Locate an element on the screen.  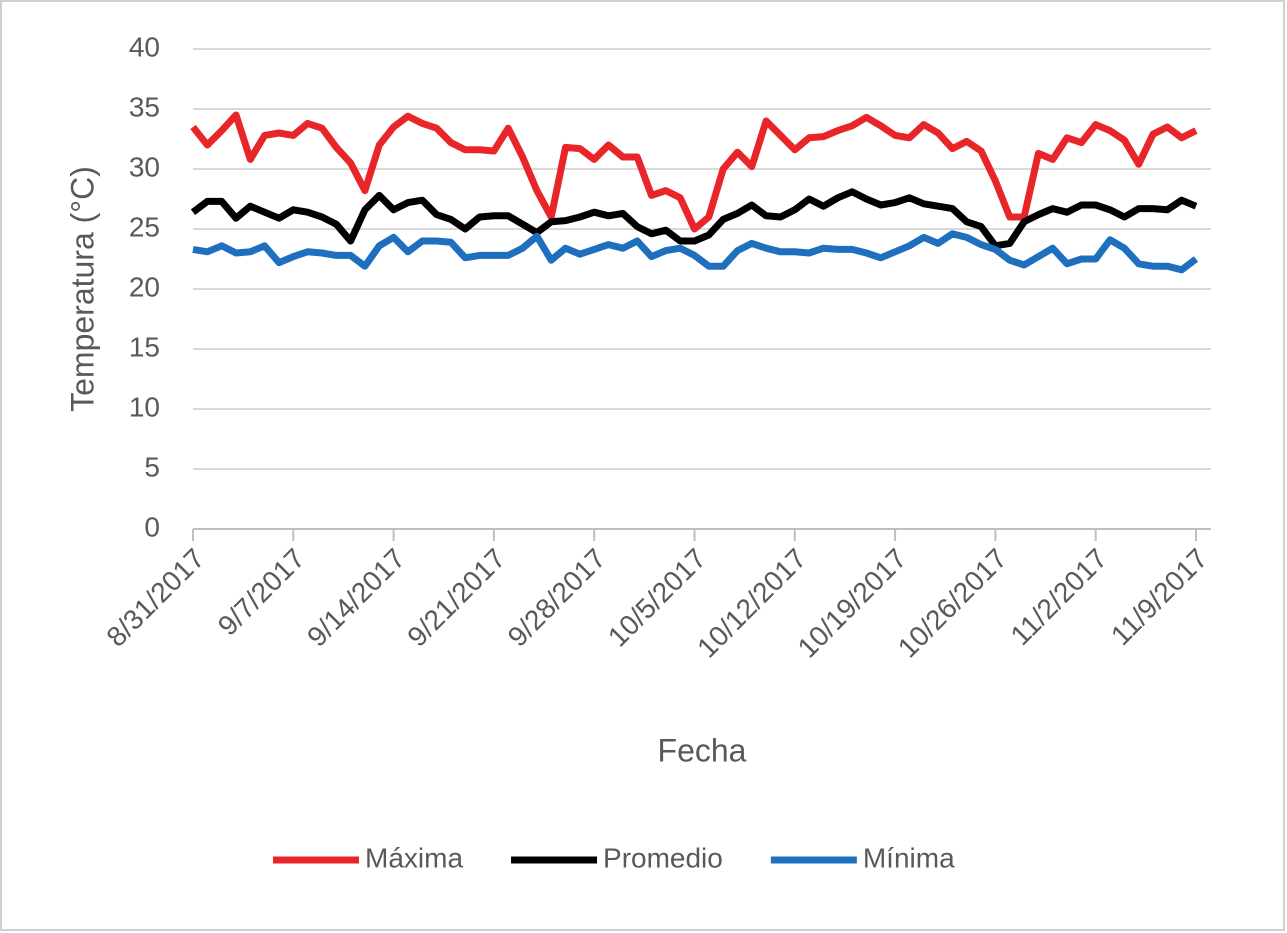
y-tick-label: 20 is located at coordinates (144, 286).